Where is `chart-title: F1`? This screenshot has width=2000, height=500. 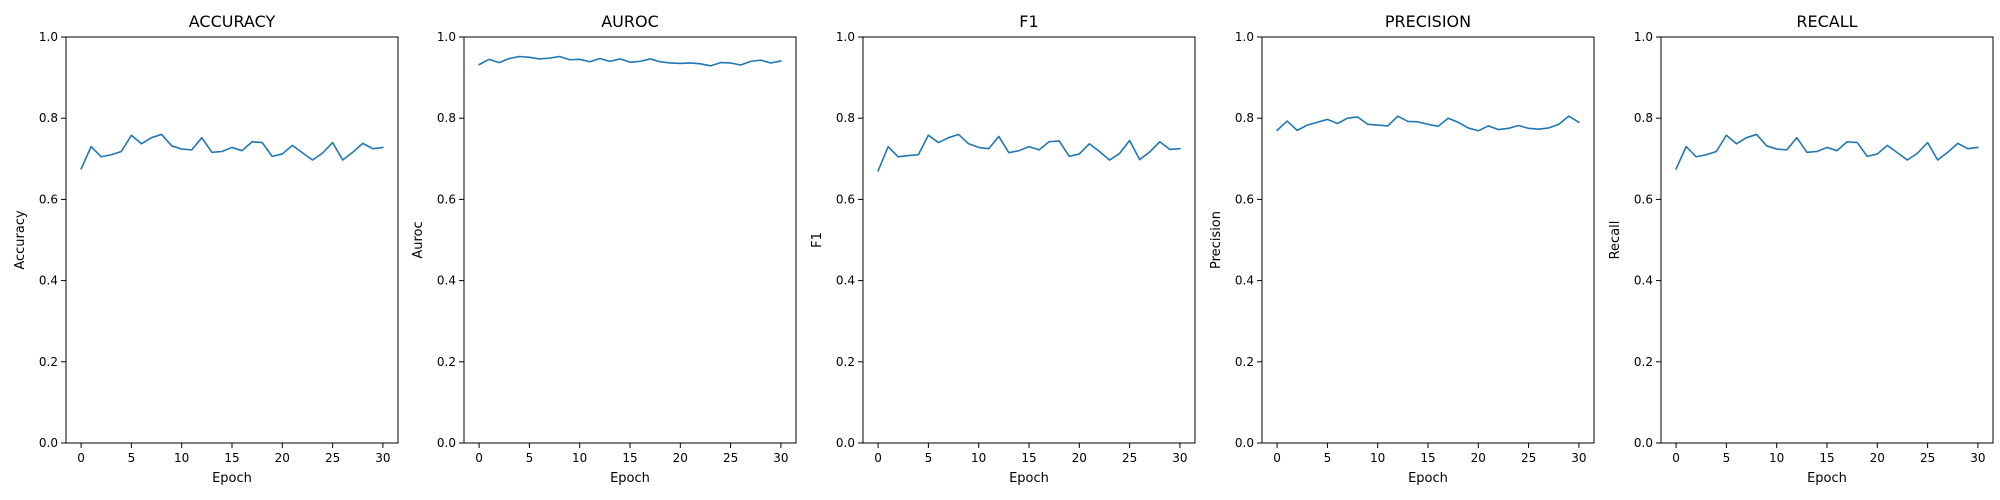 chart-title: F1 is located at coordinates (1028, 21).